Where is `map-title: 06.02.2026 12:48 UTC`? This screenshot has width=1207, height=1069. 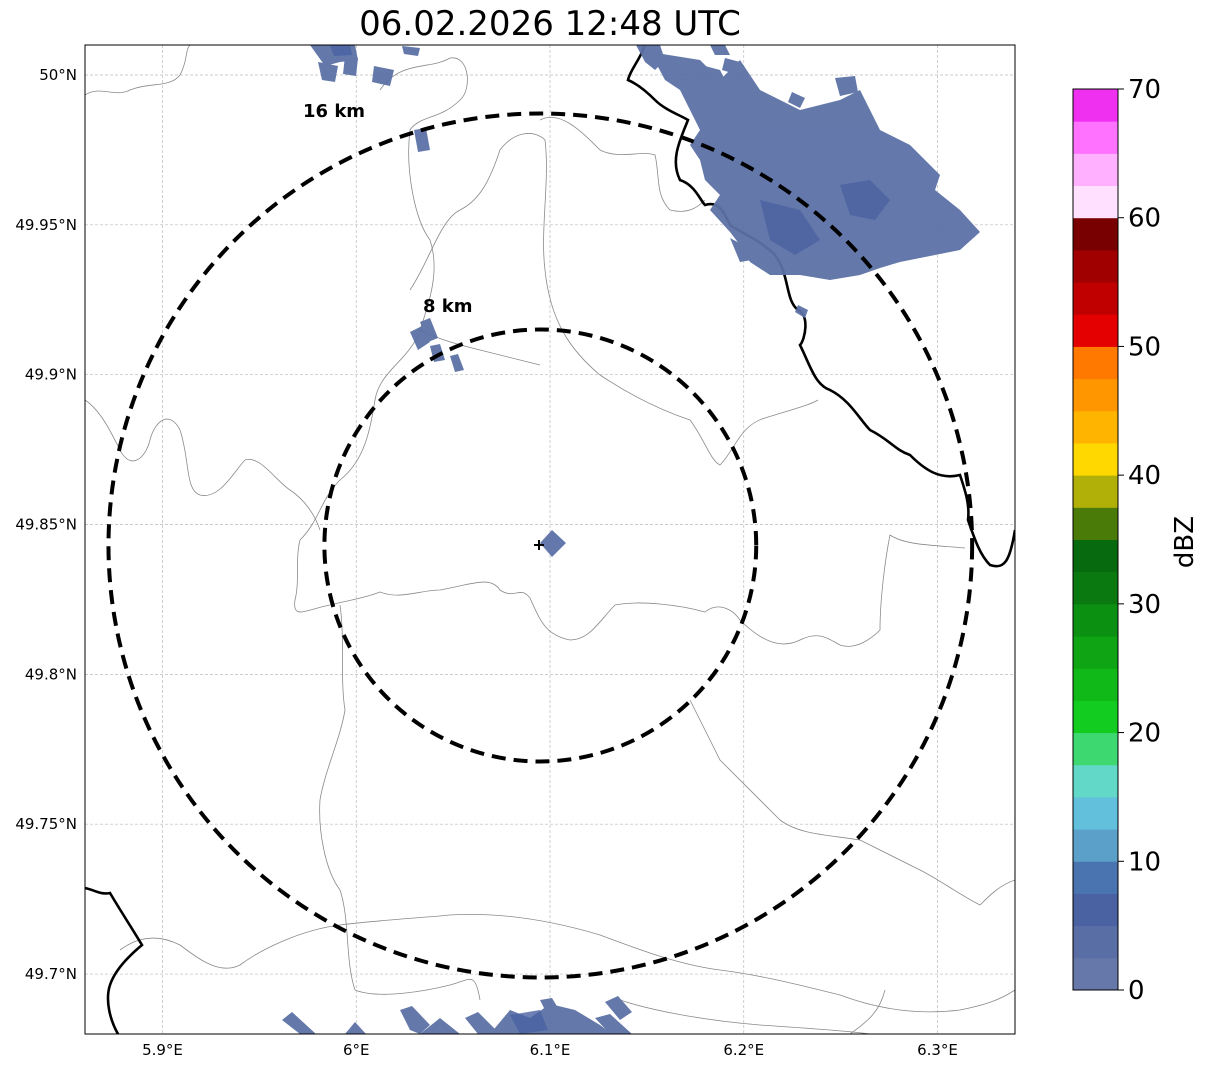 map-title: 06.02.2026 12:48 UTC is located at coordinates (550, 24).